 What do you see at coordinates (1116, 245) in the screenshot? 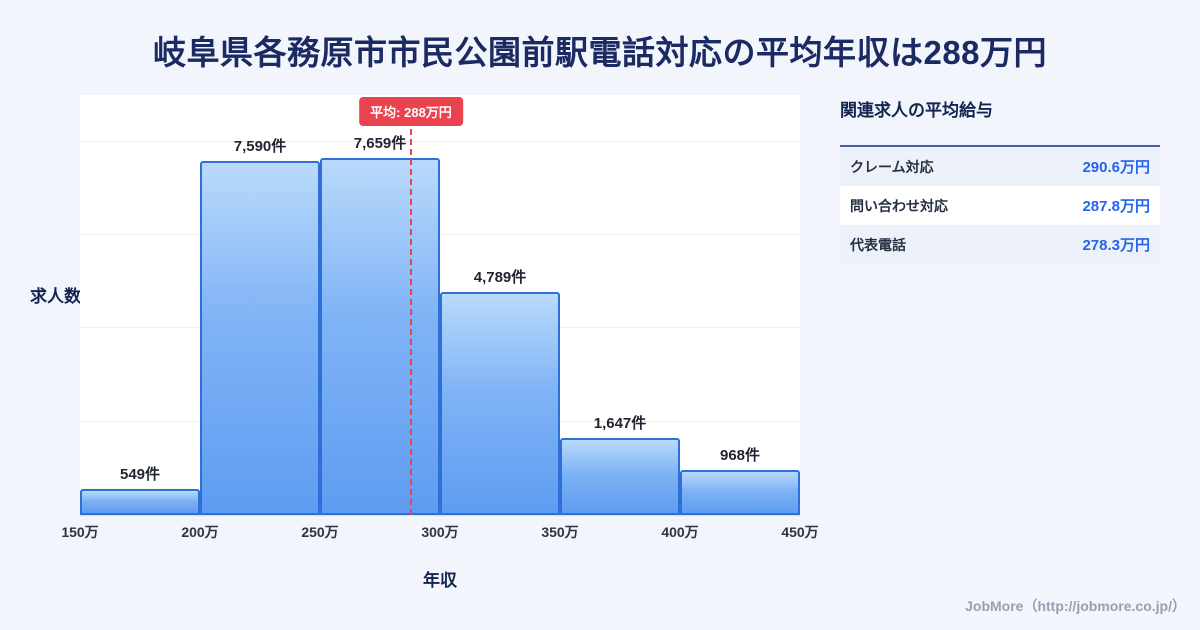
I see `salary-value: 278.3万円` at bounding box center [1116, 245].